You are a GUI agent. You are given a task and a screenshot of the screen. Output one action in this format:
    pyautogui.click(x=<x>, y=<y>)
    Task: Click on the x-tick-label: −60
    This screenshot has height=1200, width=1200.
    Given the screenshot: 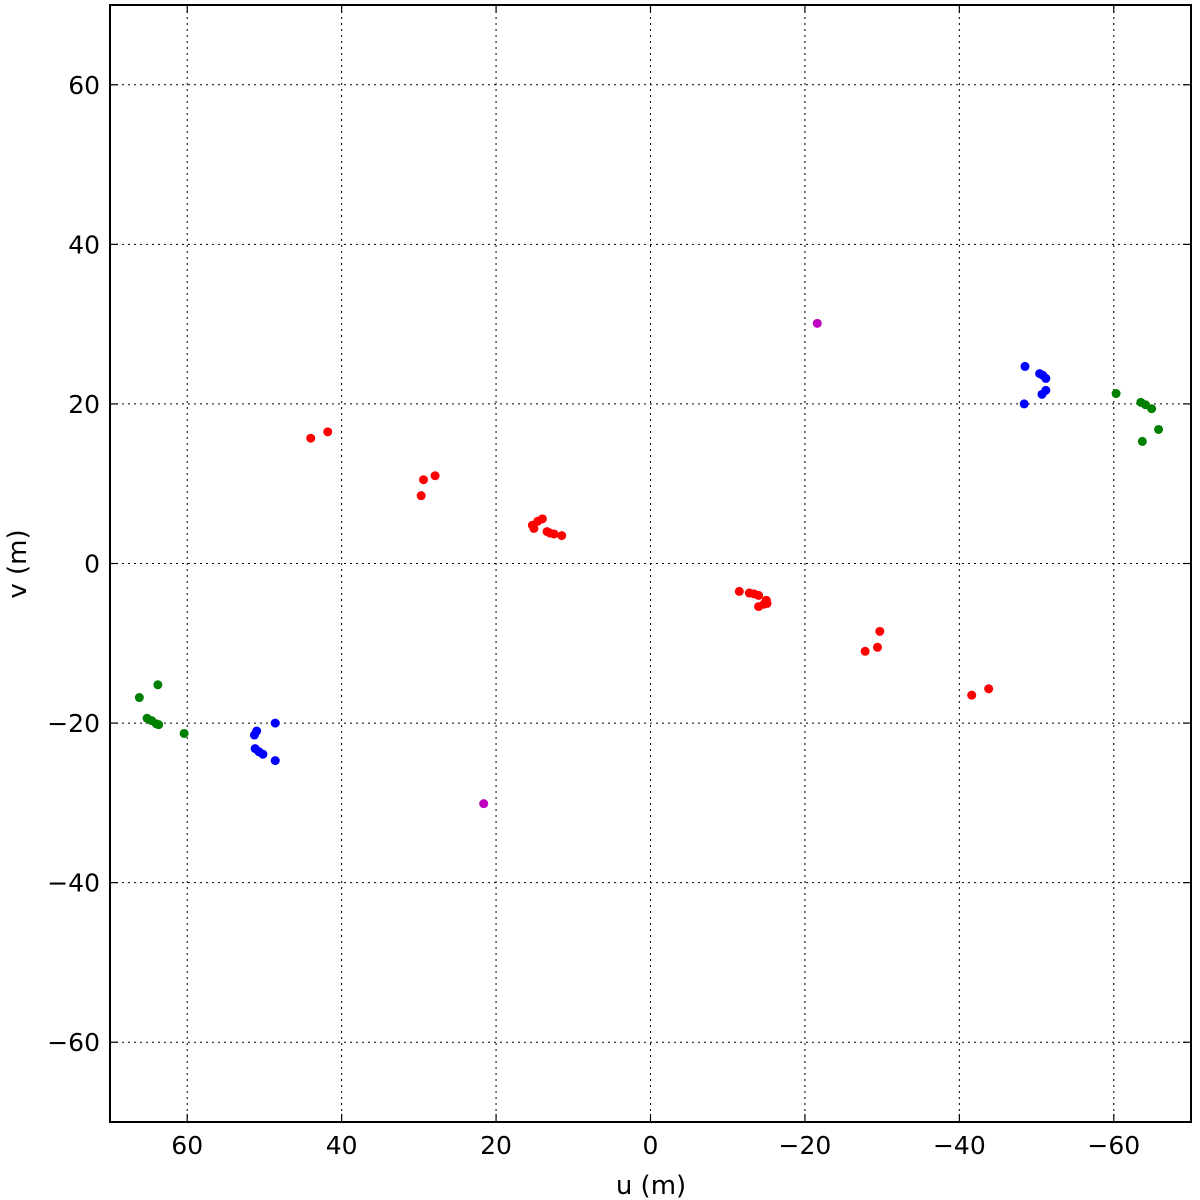 What is the action you would take?
    pyautogui.click(x=1113, y=1145)
    